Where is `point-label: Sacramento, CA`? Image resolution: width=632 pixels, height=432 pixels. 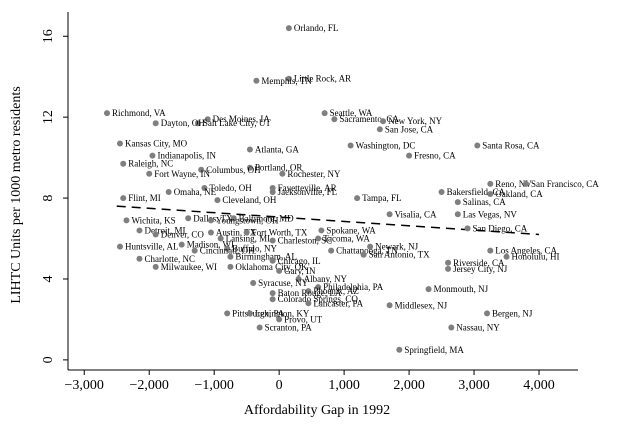 point-label: Sacramento, CA is located at coordinates (369, 119).